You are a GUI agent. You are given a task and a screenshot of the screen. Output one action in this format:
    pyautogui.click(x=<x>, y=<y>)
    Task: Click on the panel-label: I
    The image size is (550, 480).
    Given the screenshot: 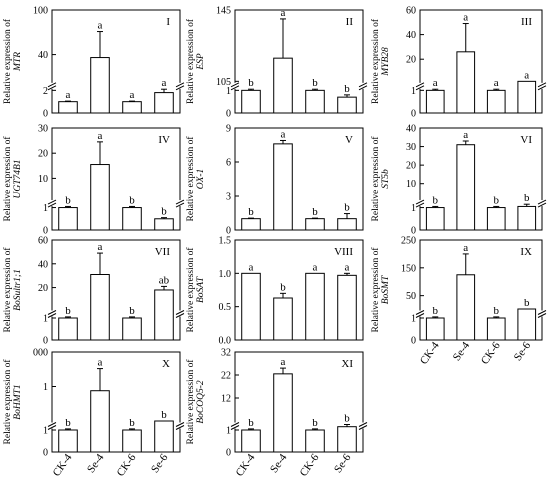 What is the action you would take?
    pyautogui.click(x=168, y=22)
    